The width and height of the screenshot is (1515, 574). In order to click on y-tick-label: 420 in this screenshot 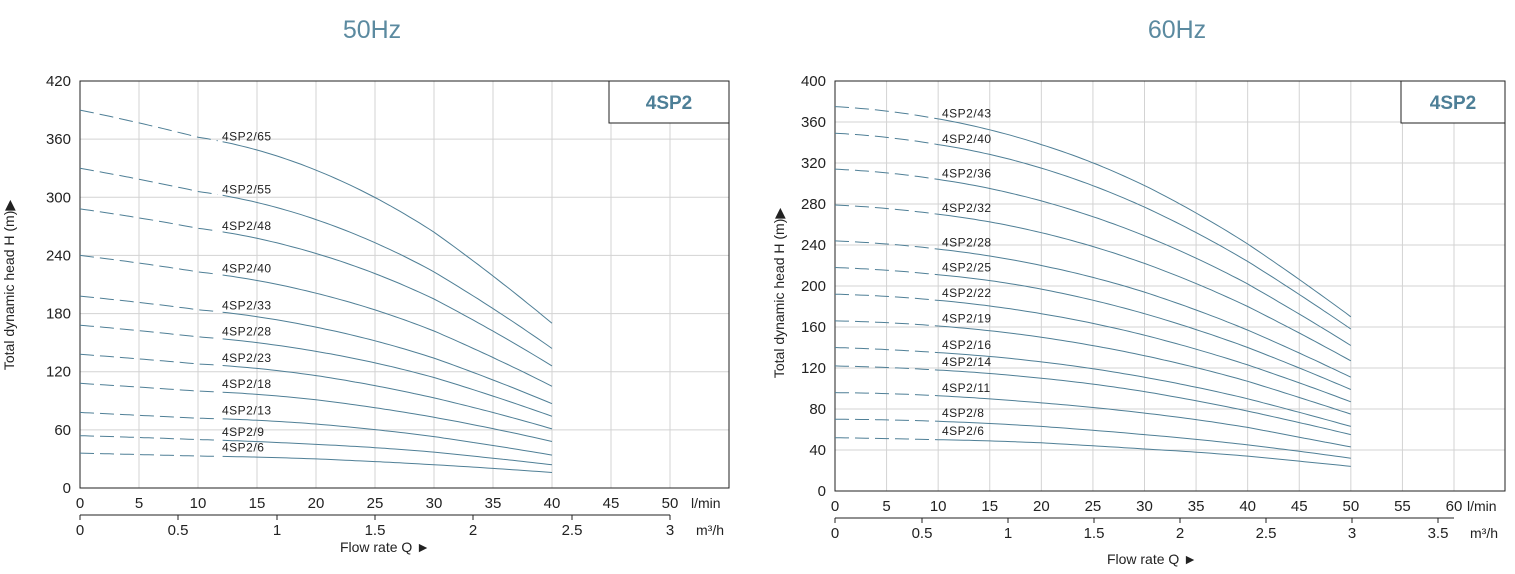, I will do `click(58, 81)`.